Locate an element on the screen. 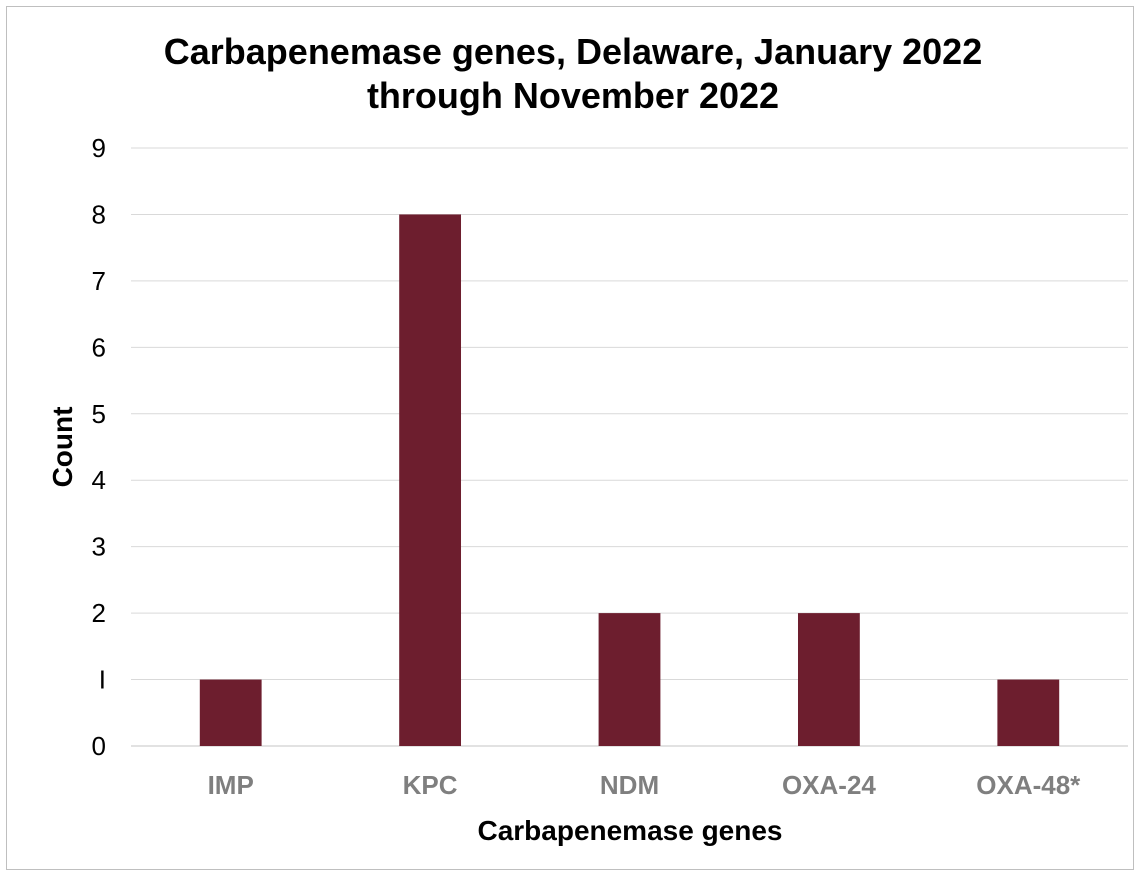 The width and height of the screenshot is (1139, 876). y-tick-label: 2 is located at coordinates (99, 613).